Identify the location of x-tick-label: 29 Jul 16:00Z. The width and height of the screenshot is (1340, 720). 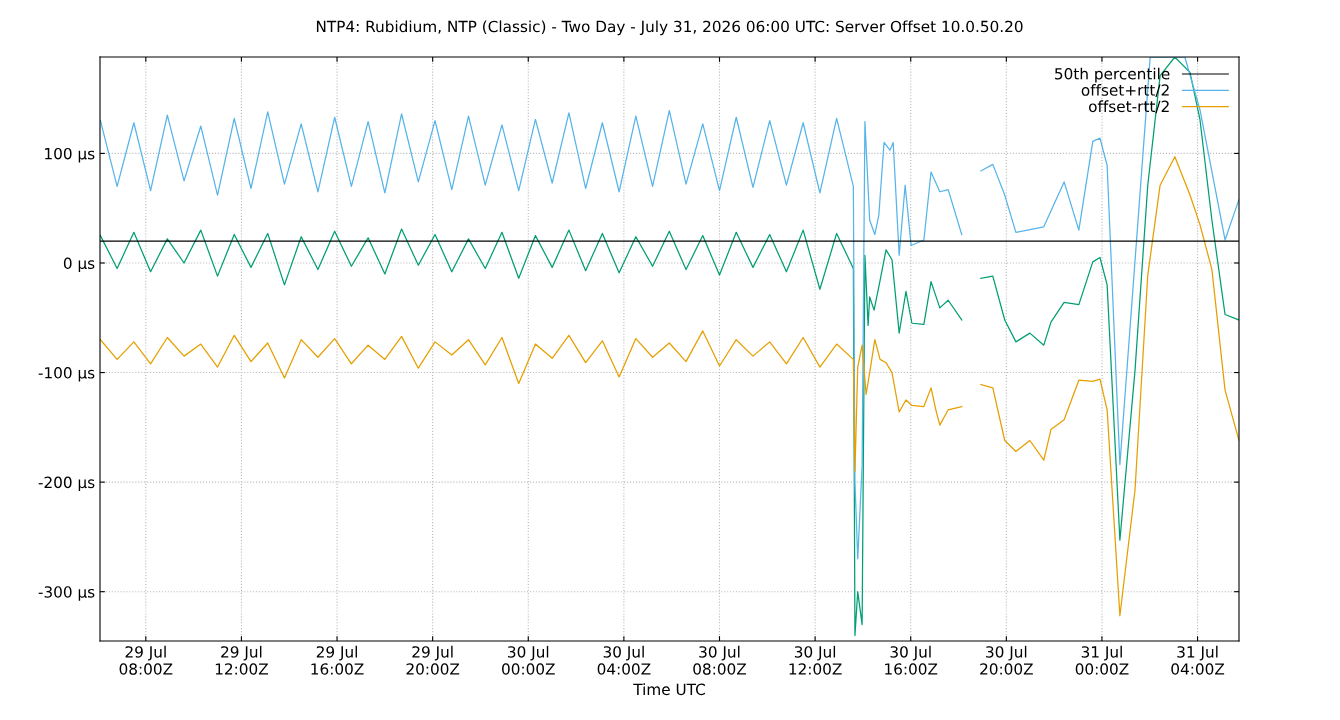
(337, 660).